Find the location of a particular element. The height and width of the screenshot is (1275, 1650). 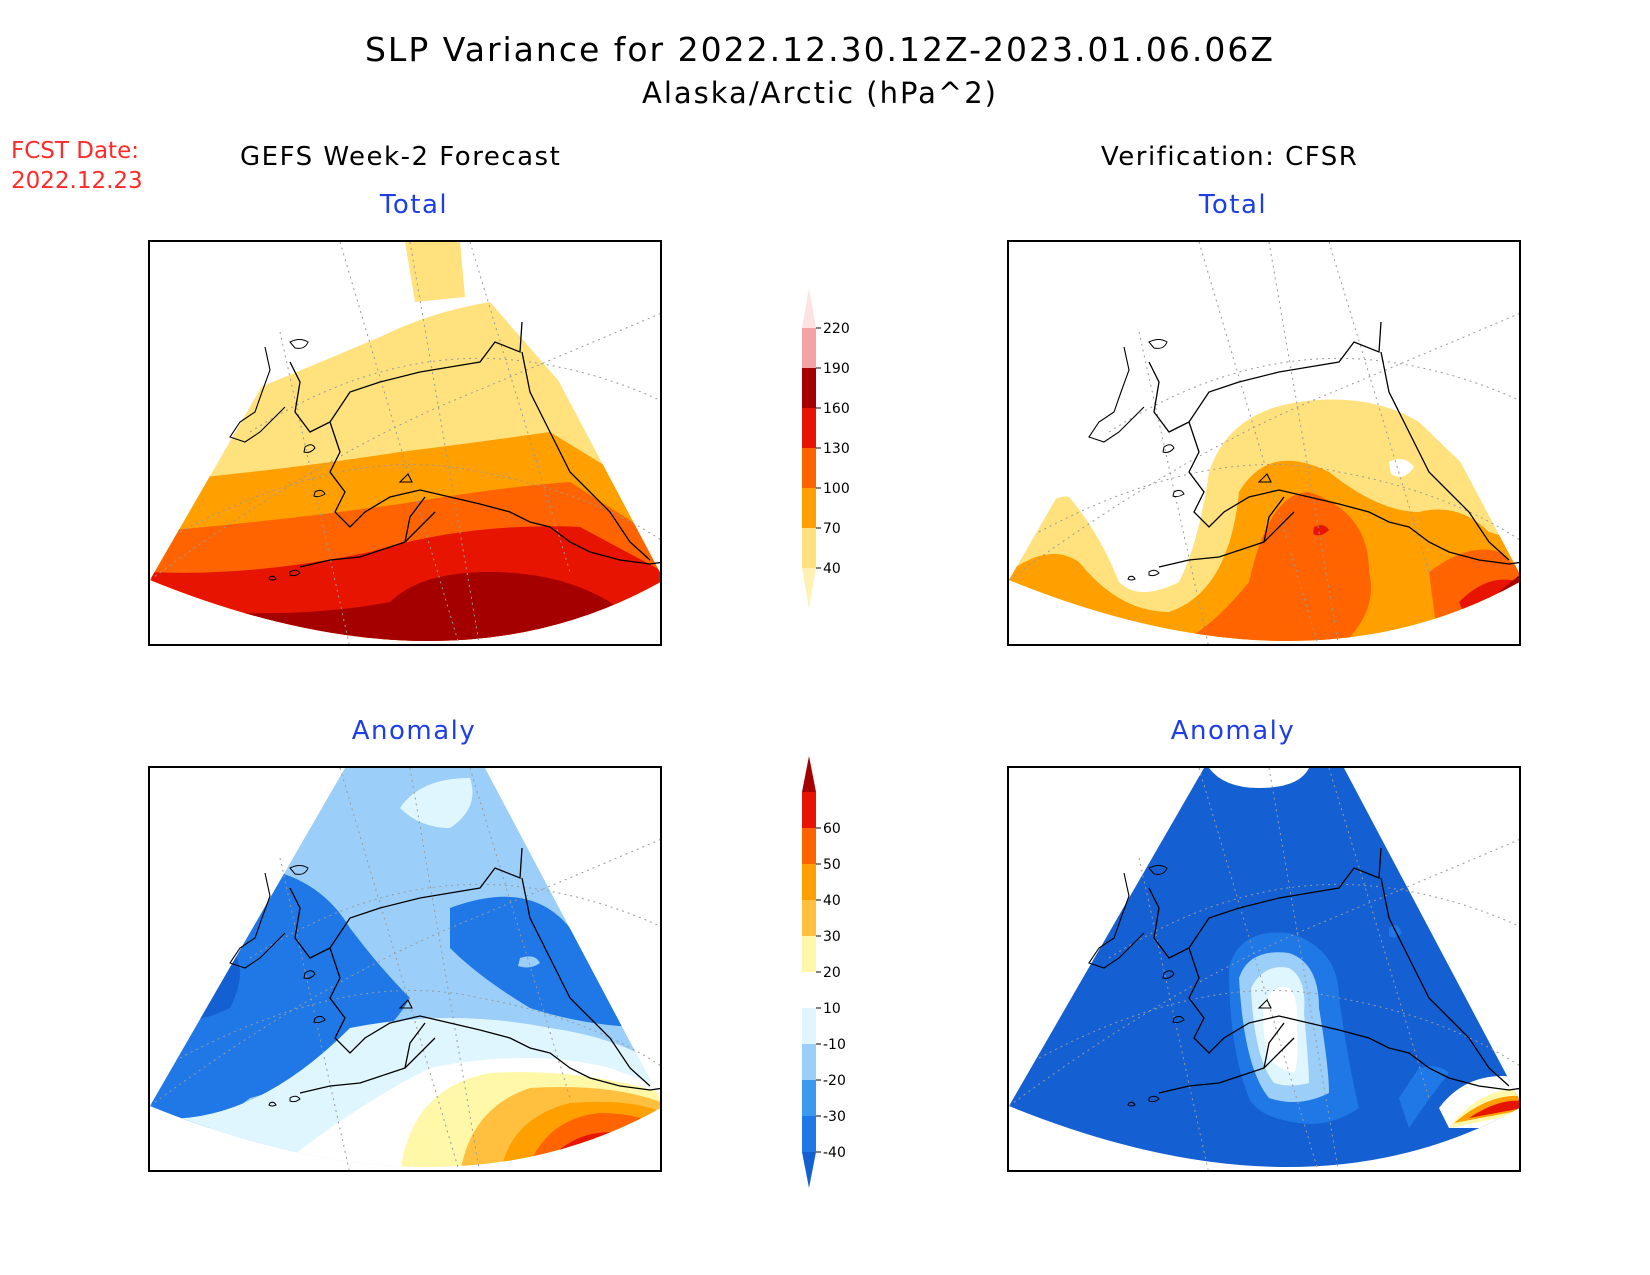

panel-title-forecast-total: Total is located at coordinates (414, 205).